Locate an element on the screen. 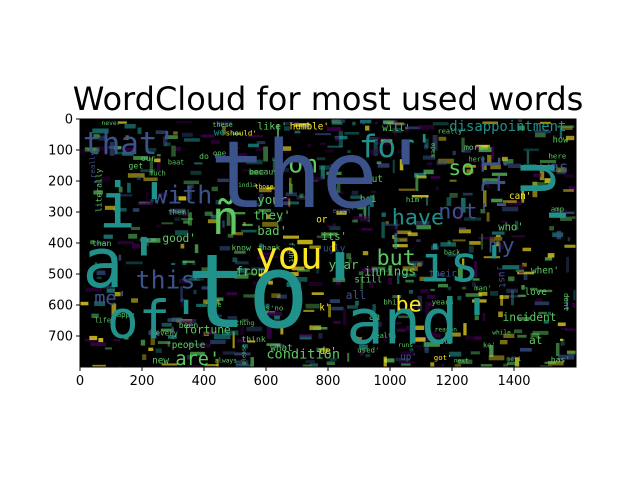  wordcloud-word: every is located at coordinates (167, 332).